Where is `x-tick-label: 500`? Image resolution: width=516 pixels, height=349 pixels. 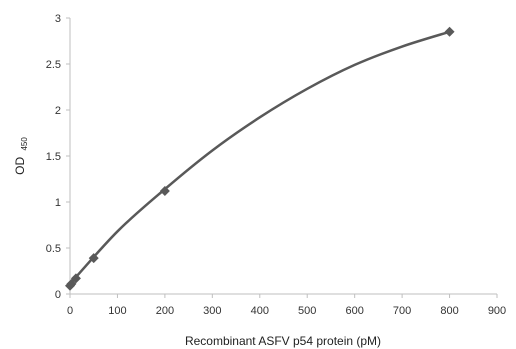
x-tick-label: 500 is located at coordinates (307, 311).